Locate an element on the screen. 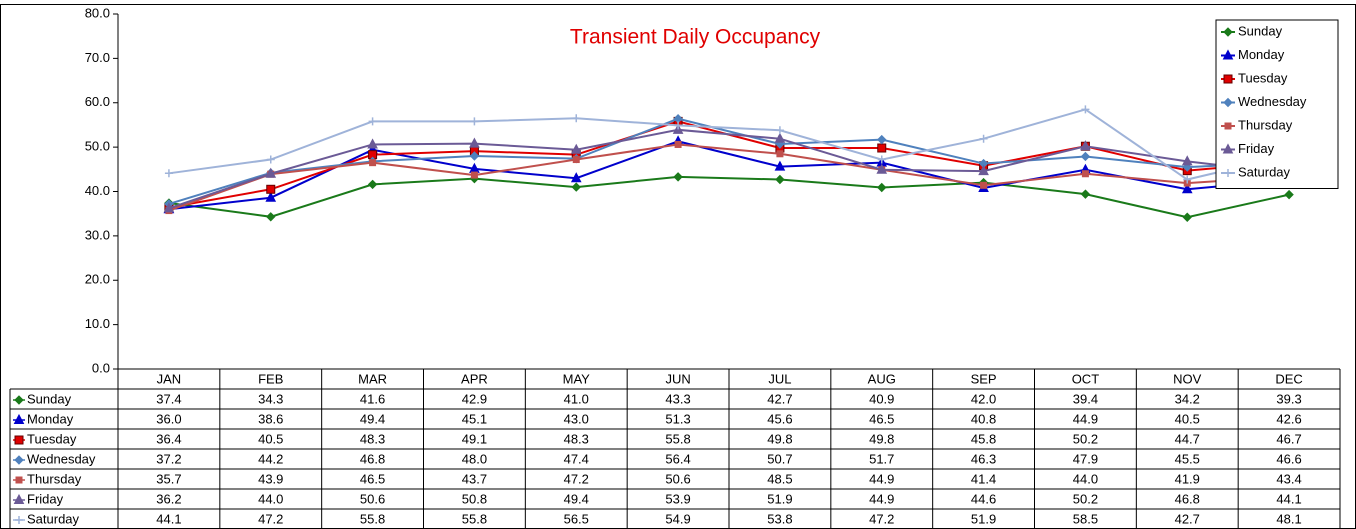  table-cell: 45.1 is located at coordinates (474, 418).